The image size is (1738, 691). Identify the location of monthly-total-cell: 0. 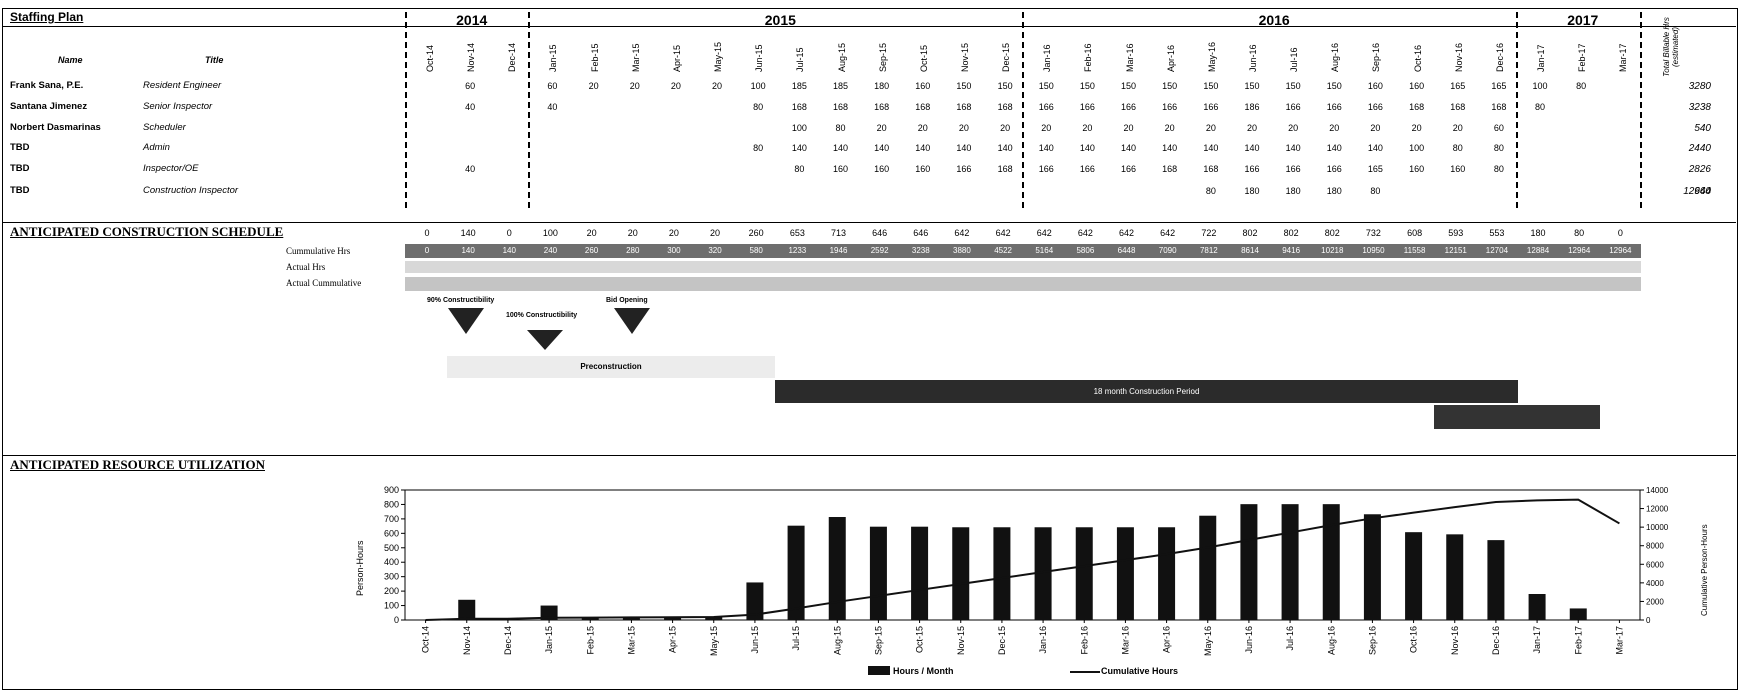
(1620, 233).